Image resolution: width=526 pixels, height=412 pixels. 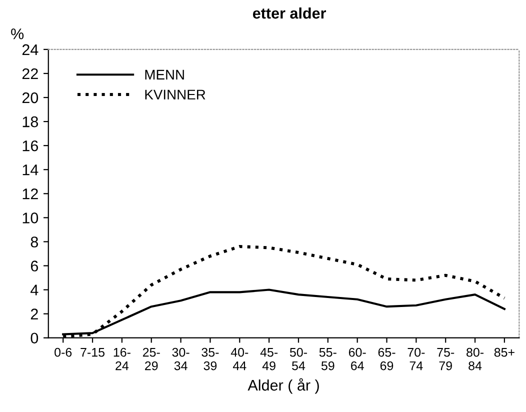 What do you see at coordinates (30, 218) in the screenshot?
I see `y-tick-label: 10` at bounding box center [30, 218].